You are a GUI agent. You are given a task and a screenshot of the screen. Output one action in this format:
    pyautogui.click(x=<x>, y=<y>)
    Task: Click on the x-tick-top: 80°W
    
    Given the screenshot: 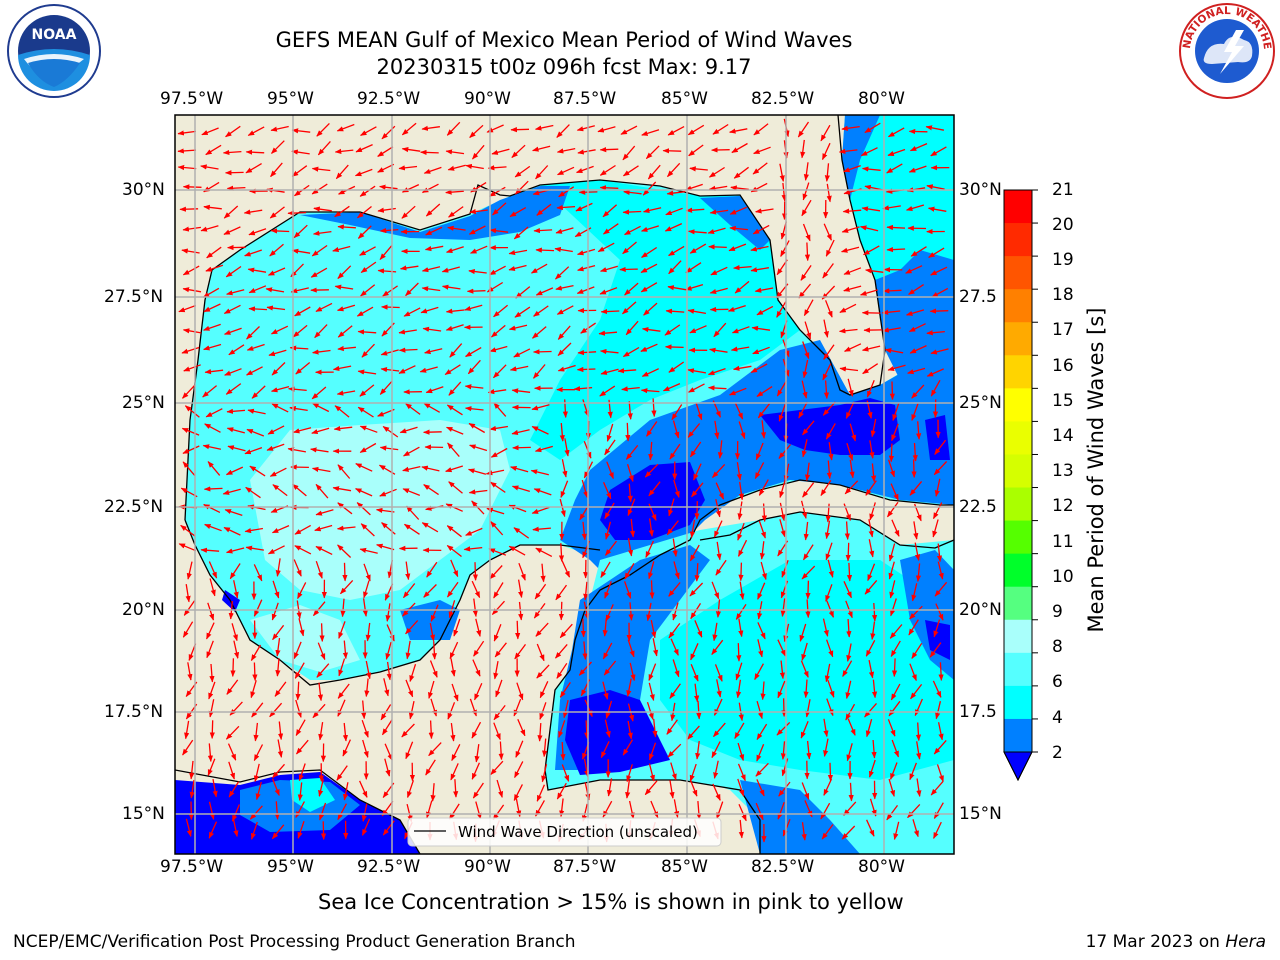 What is the action you would take?
    pyautogui.click(x=881, y=99)
    